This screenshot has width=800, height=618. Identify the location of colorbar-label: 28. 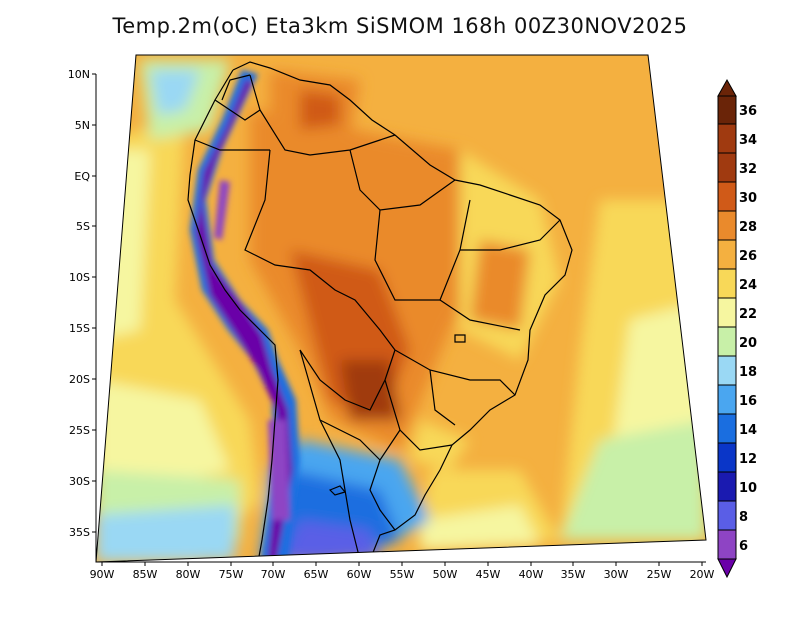
(748, 227).